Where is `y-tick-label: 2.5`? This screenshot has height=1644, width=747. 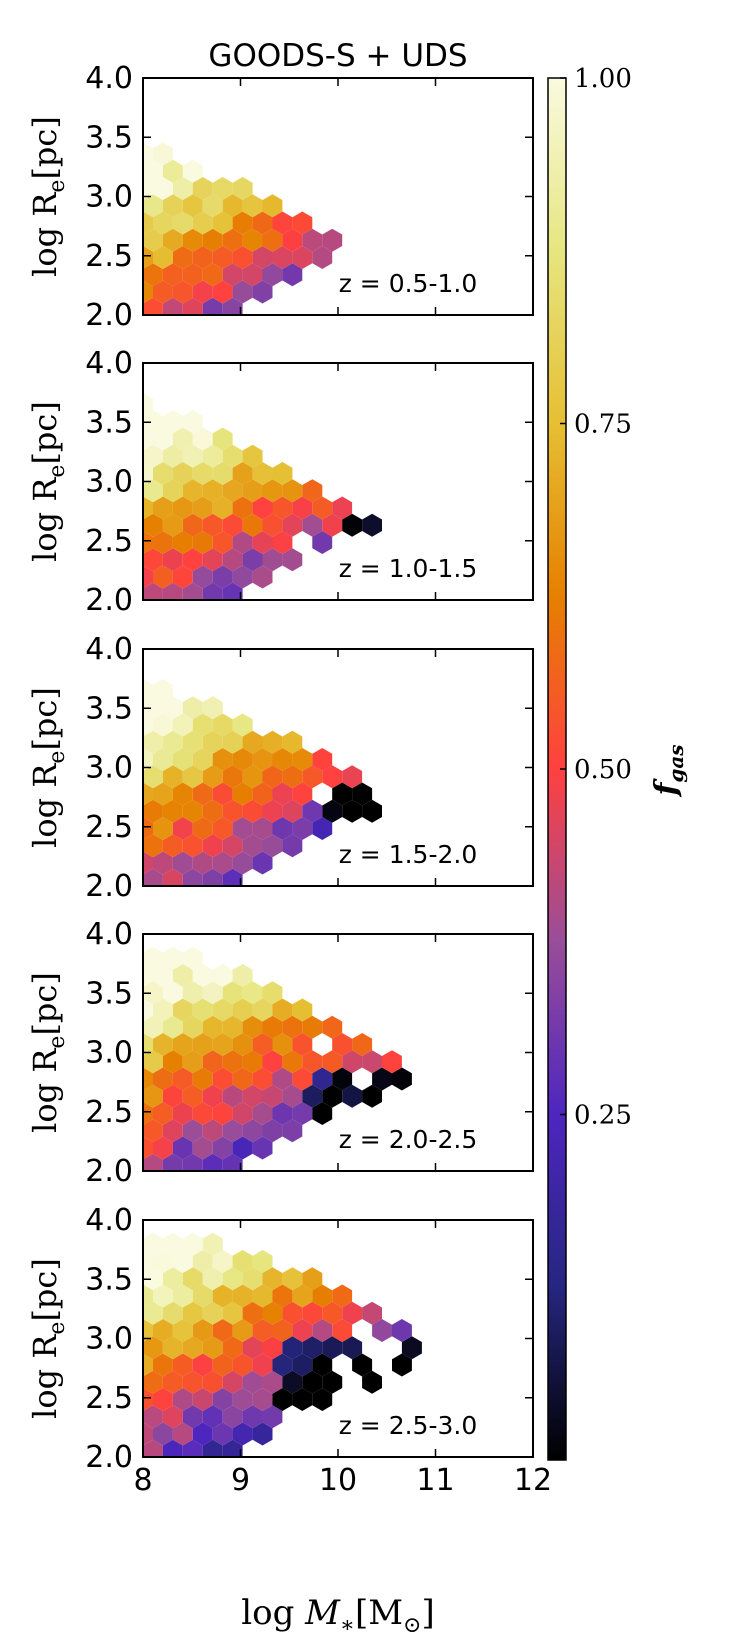
y-tick-label: 2.5 is located at coordinates (109, 541).